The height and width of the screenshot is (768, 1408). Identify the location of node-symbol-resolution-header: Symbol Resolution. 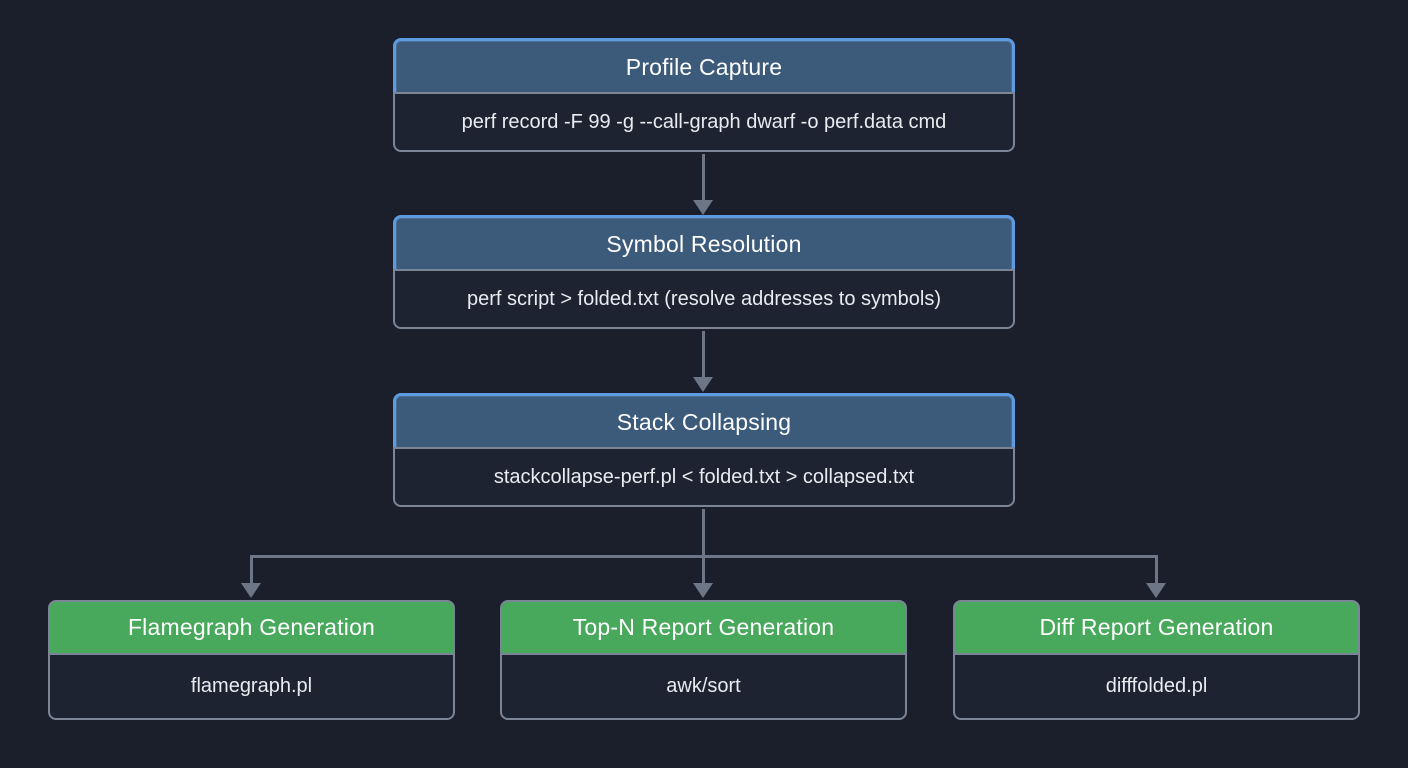
(704, 242).